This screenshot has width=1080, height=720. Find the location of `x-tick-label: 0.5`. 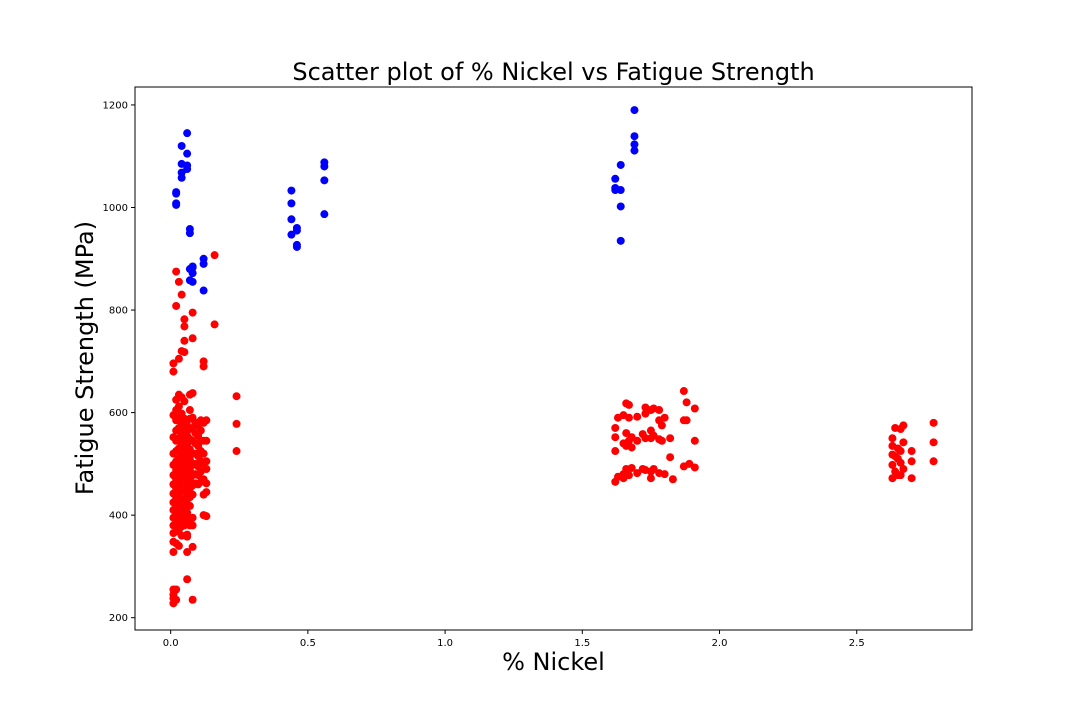

x-tick-label: 0.5 is located at coordinates (308, 643).